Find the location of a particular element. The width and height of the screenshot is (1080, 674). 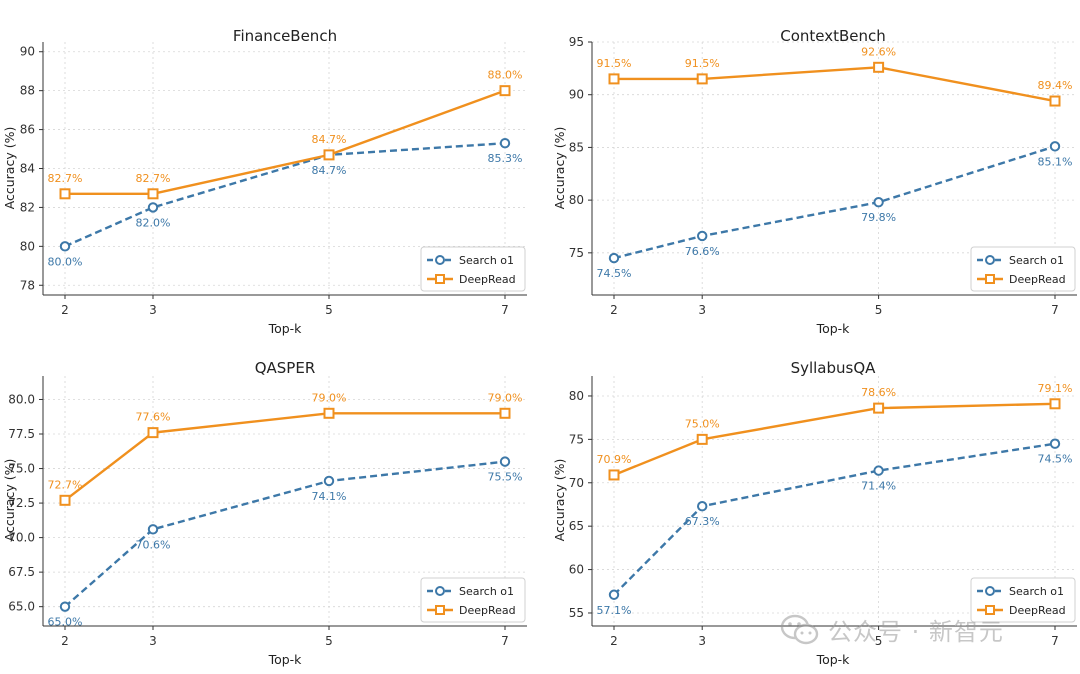

series-deepread: 91.5% 91.5% 92.6% 89.4% is located at coordinates (835, 76).